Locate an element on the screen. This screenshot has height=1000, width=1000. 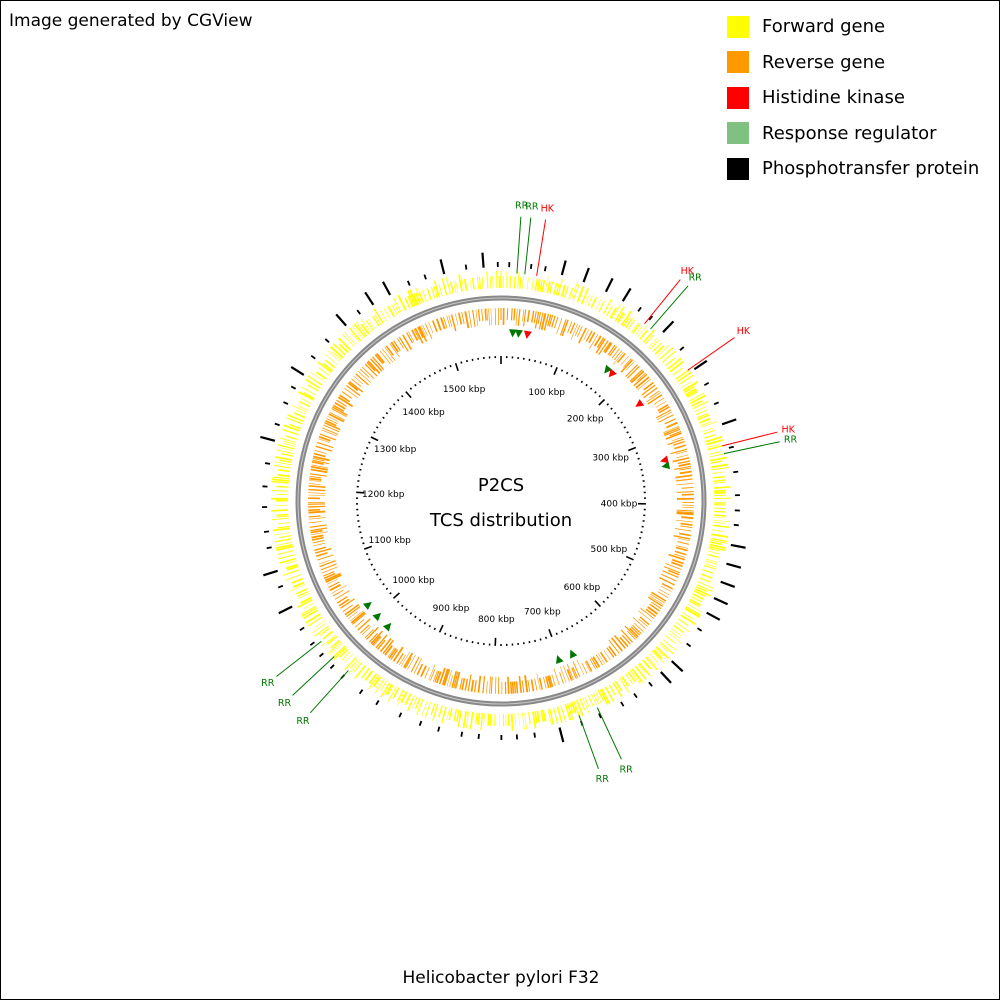
scale-label: 300 kbp is located at coordinates (610, 458).